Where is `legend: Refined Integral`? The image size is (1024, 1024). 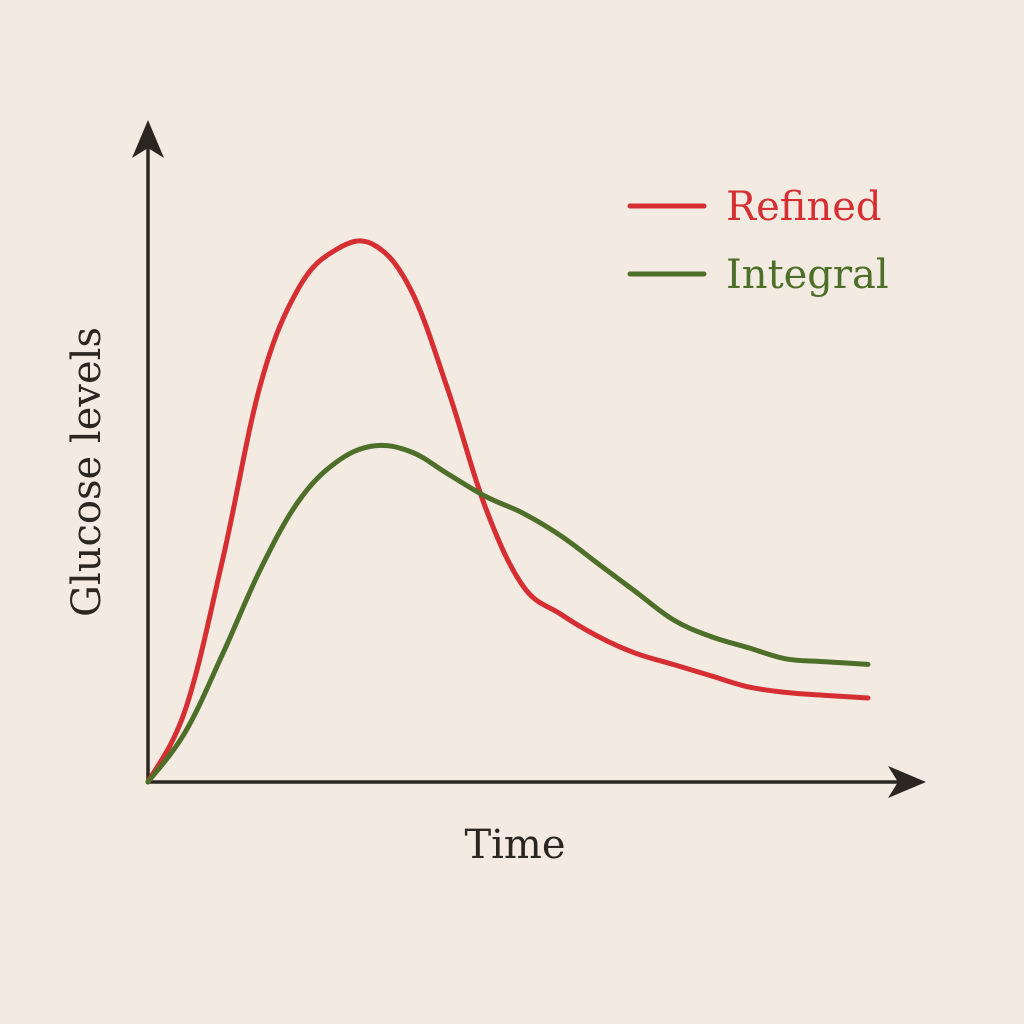 legend: Refined Integral is located at coordinates (758, 241).